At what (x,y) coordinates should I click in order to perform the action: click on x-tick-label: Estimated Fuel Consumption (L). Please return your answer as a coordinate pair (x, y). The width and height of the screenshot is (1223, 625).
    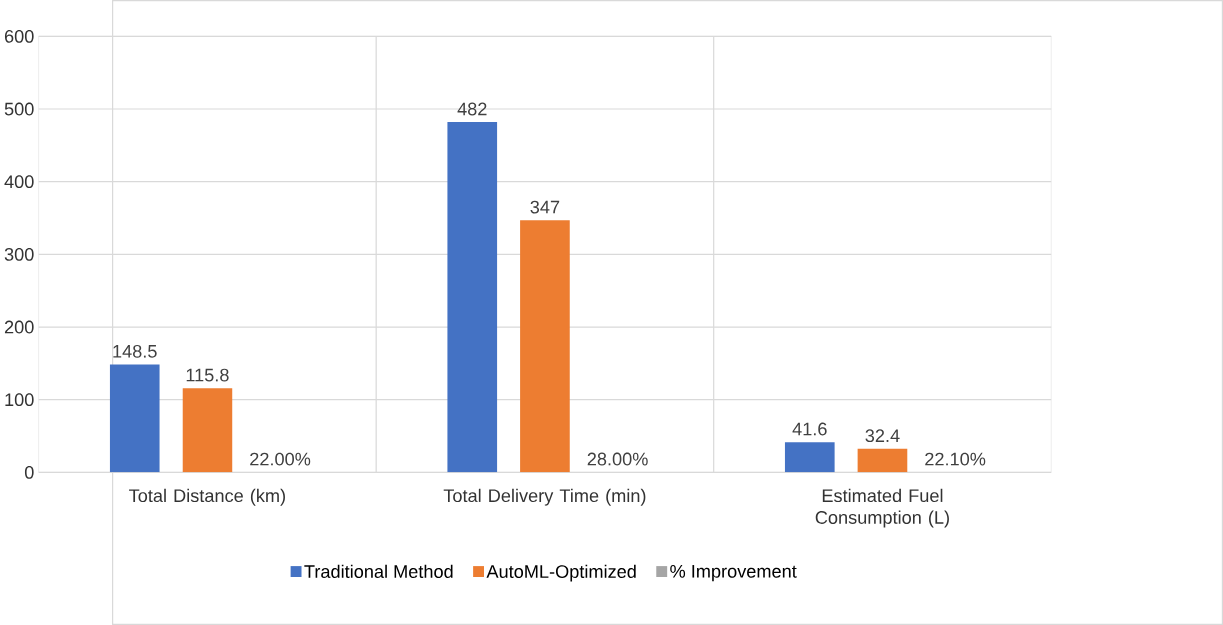
    Looking at the image, I should click on (882, 508).